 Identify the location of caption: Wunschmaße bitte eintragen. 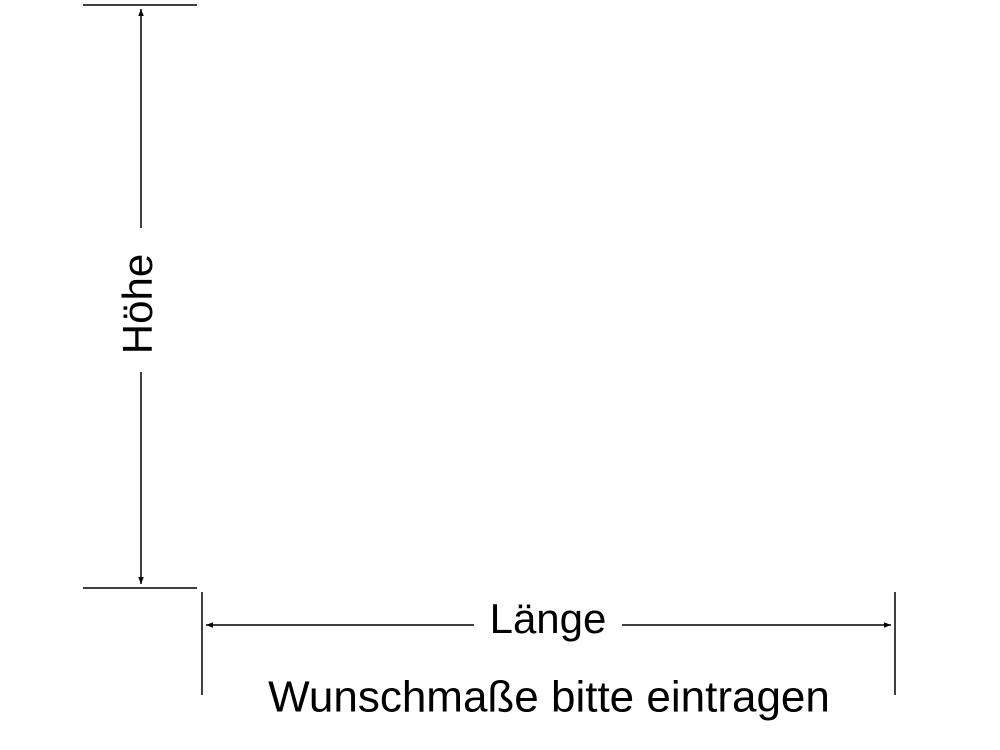
(549, 697).